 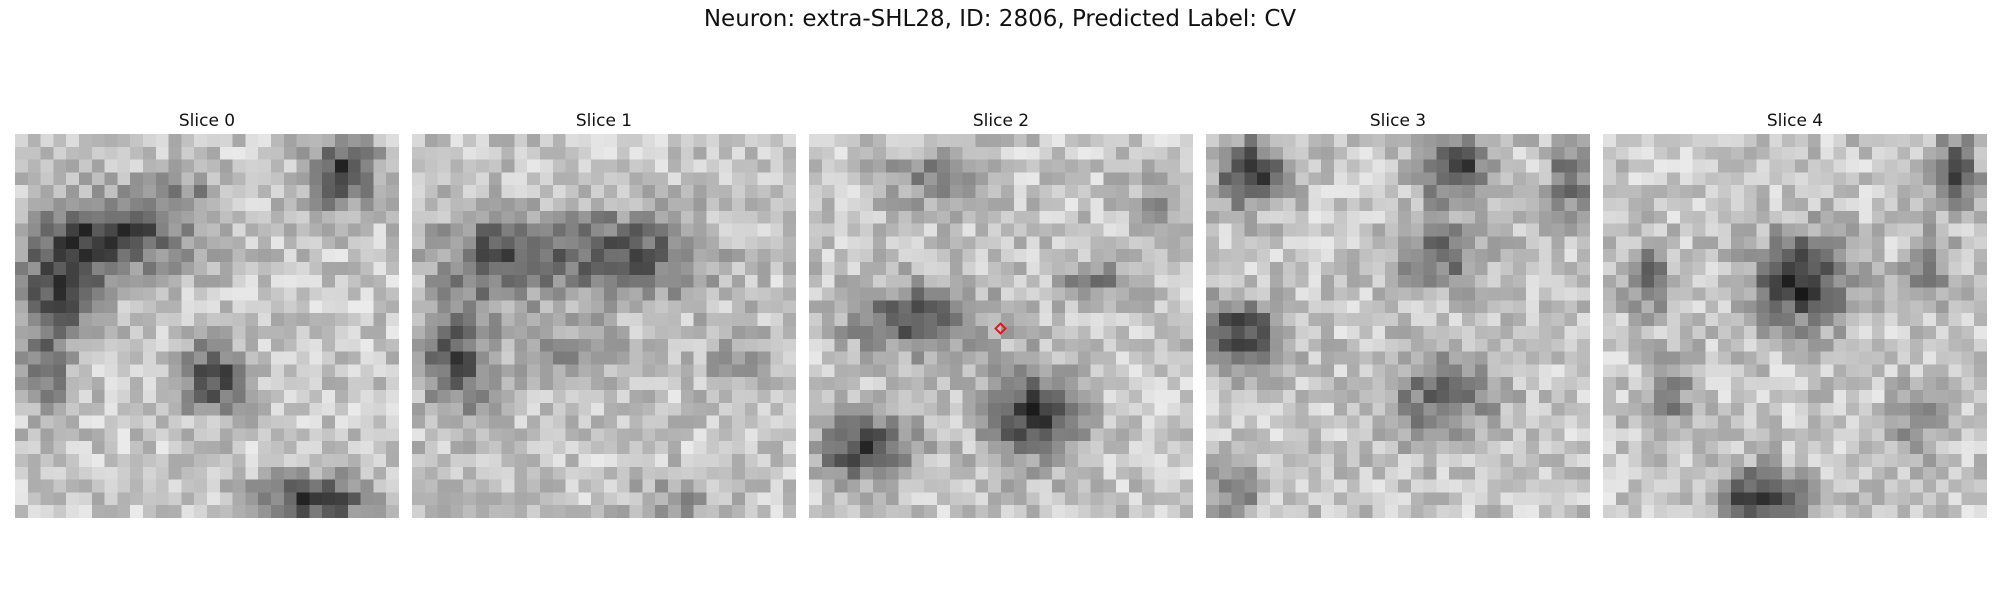 I want to click on slice-panel-4: Slice 4, so click(x=1795, y=313).